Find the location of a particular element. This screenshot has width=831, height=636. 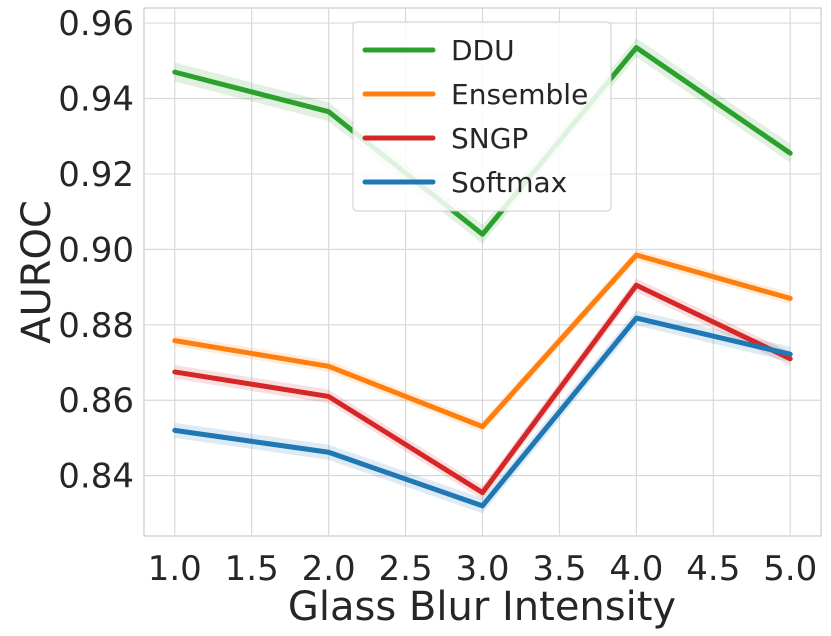

y-tick-label: 0.84 is located at coordinates (96, 477).